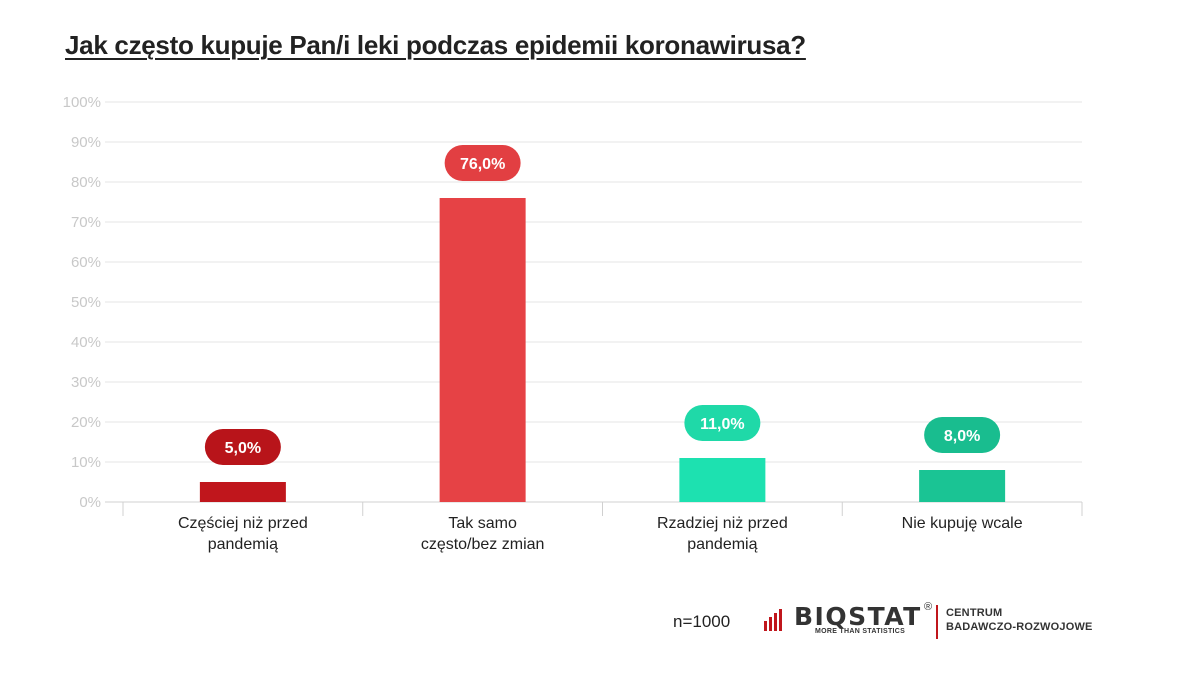 Image resolution: width=1200 pixels, height=675 pixels. I want to click on category-label: Rzadziej niż przed, so click(722, 523).